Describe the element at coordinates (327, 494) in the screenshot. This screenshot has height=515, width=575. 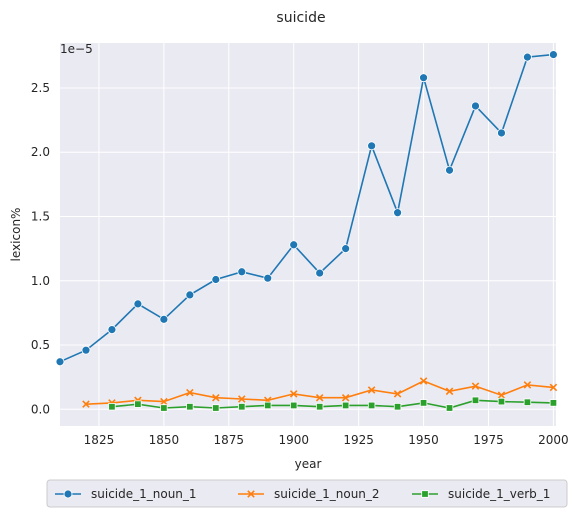
I see `legend-label: suicide_1_noun_2` at that location.